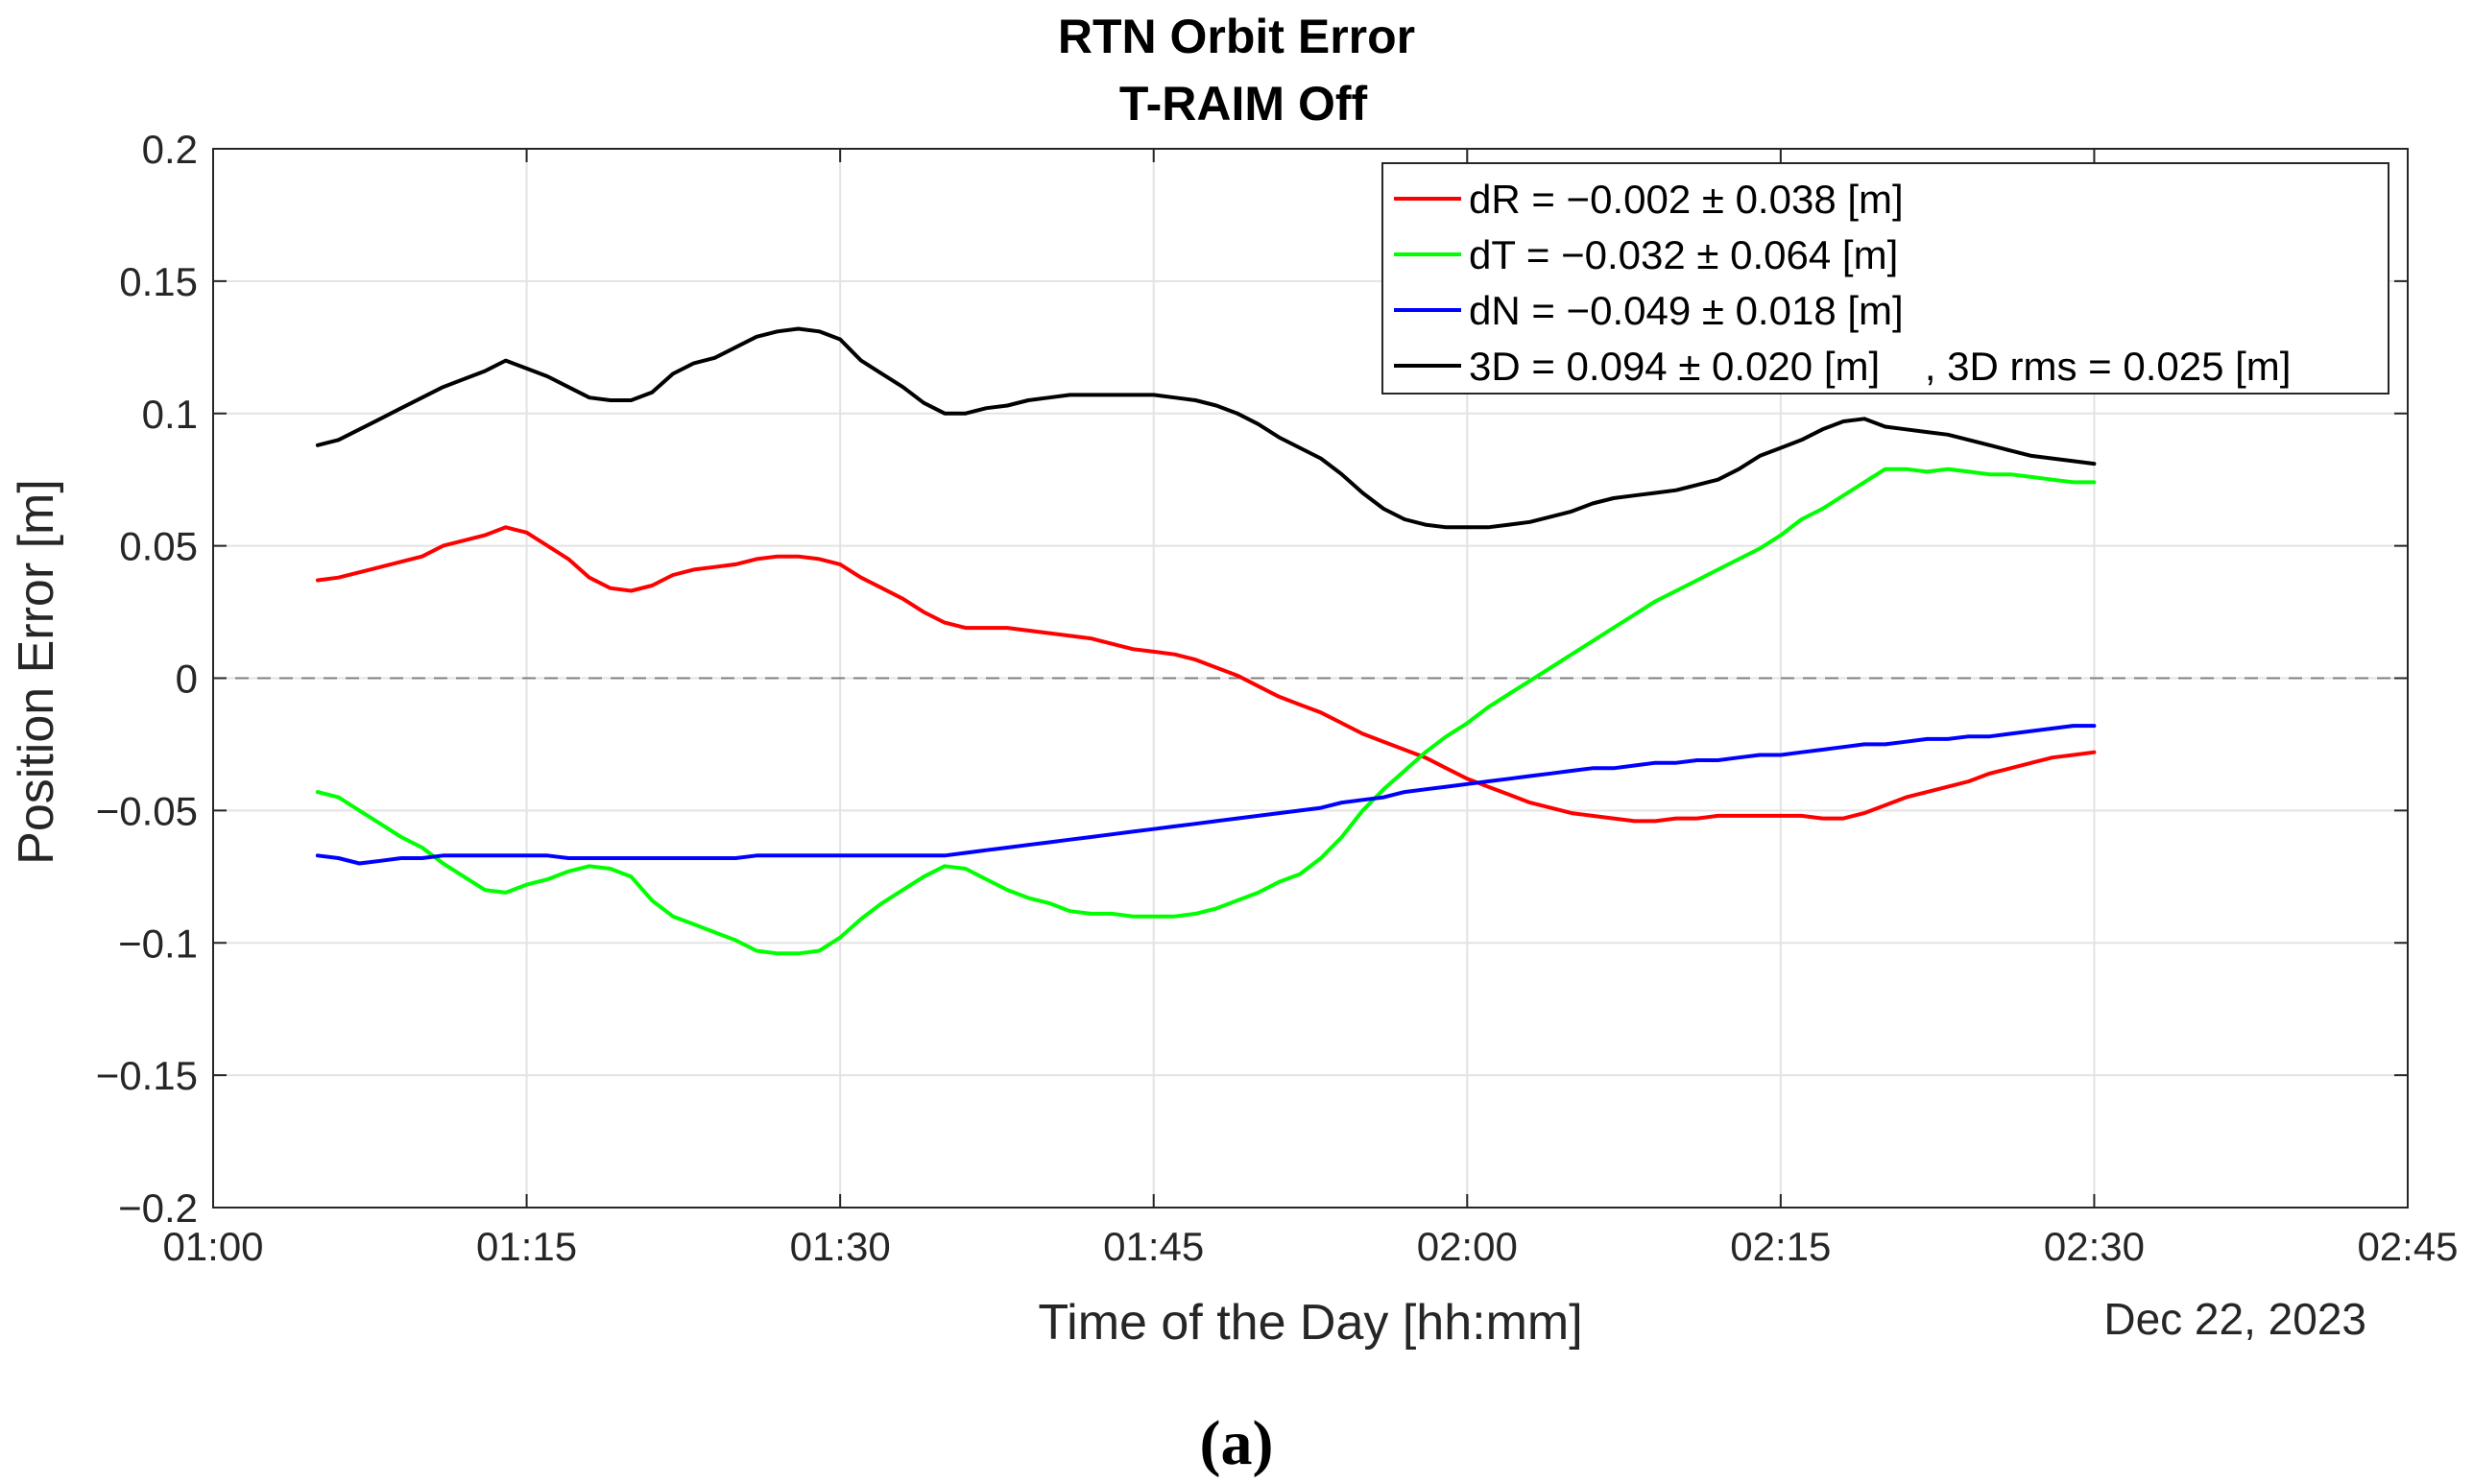  Describe the element at coordinates (1467, 1247) in the screenshot. I see `x-tick-label: 02:00` at that location.